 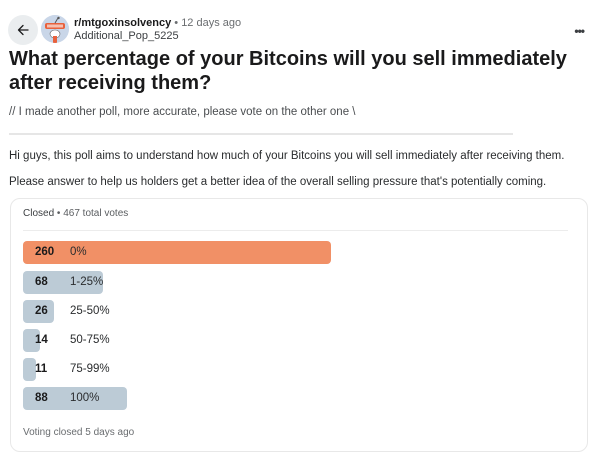 I want to click on post-time: 12 days ago, so click(x=211, y=23).